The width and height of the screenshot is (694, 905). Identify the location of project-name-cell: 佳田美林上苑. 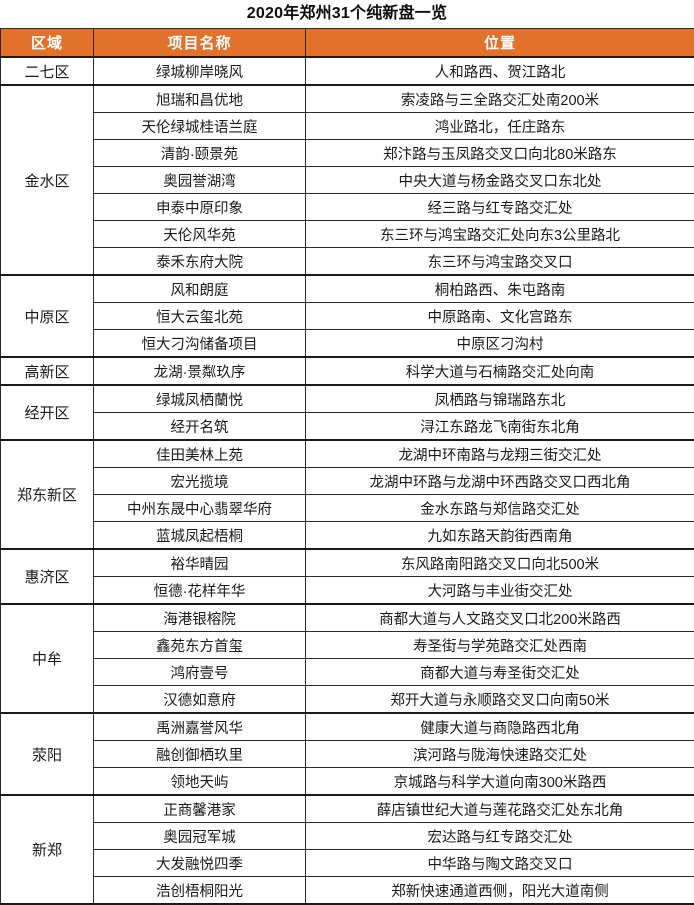
(200, 454).